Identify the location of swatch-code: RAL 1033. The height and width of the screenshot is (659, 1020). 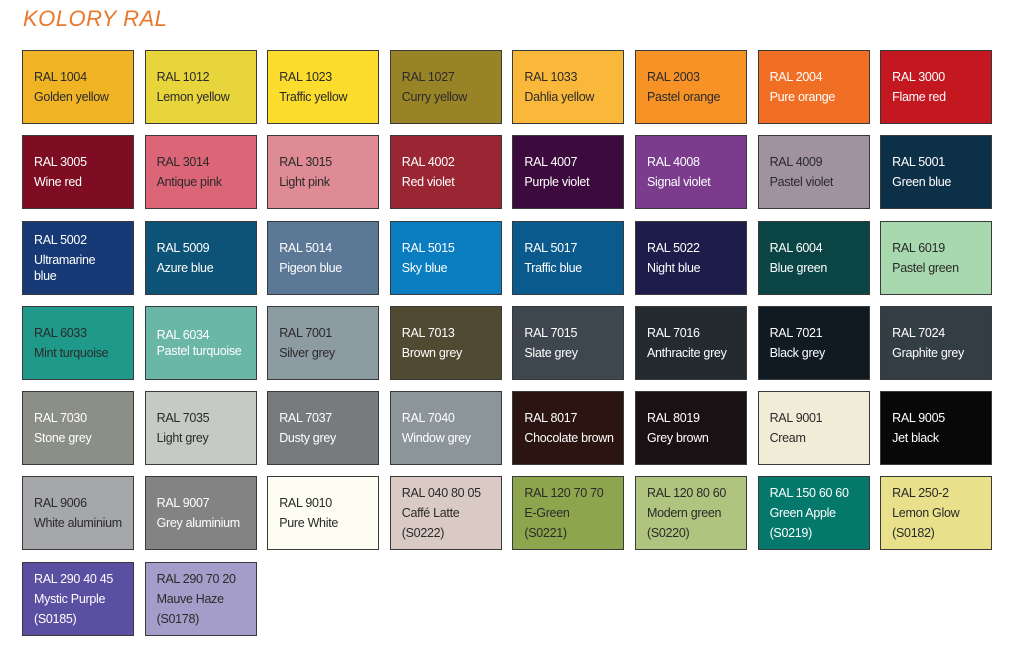
(551, 77).